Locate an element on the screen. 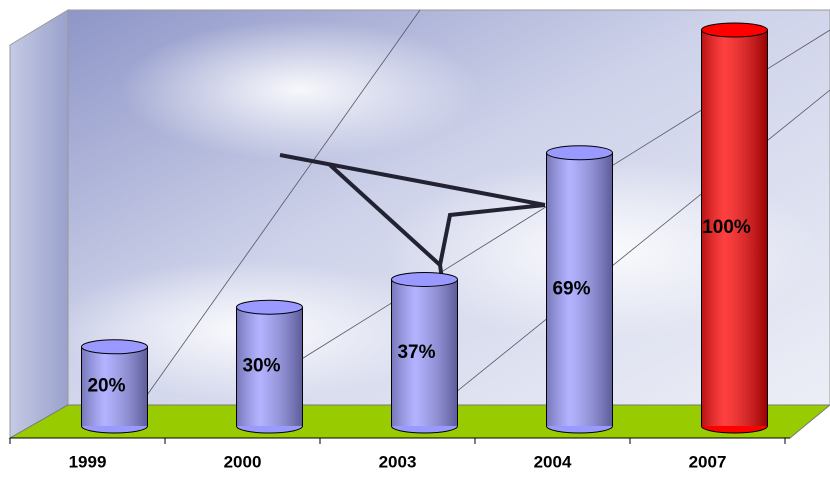 The image size is (830, 478). x-tick-label: 2003 is located at coordinates (398, 461).